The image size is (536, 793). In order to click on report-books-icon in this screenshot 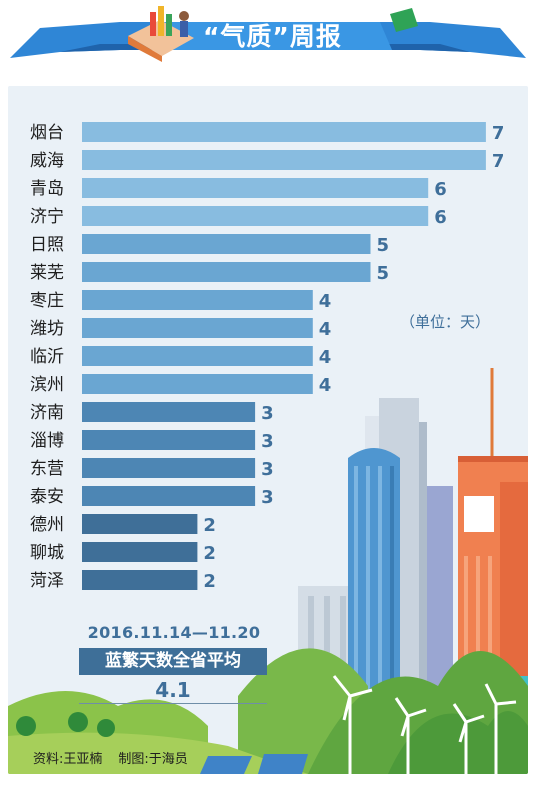, I will do `click(161, 34)`.